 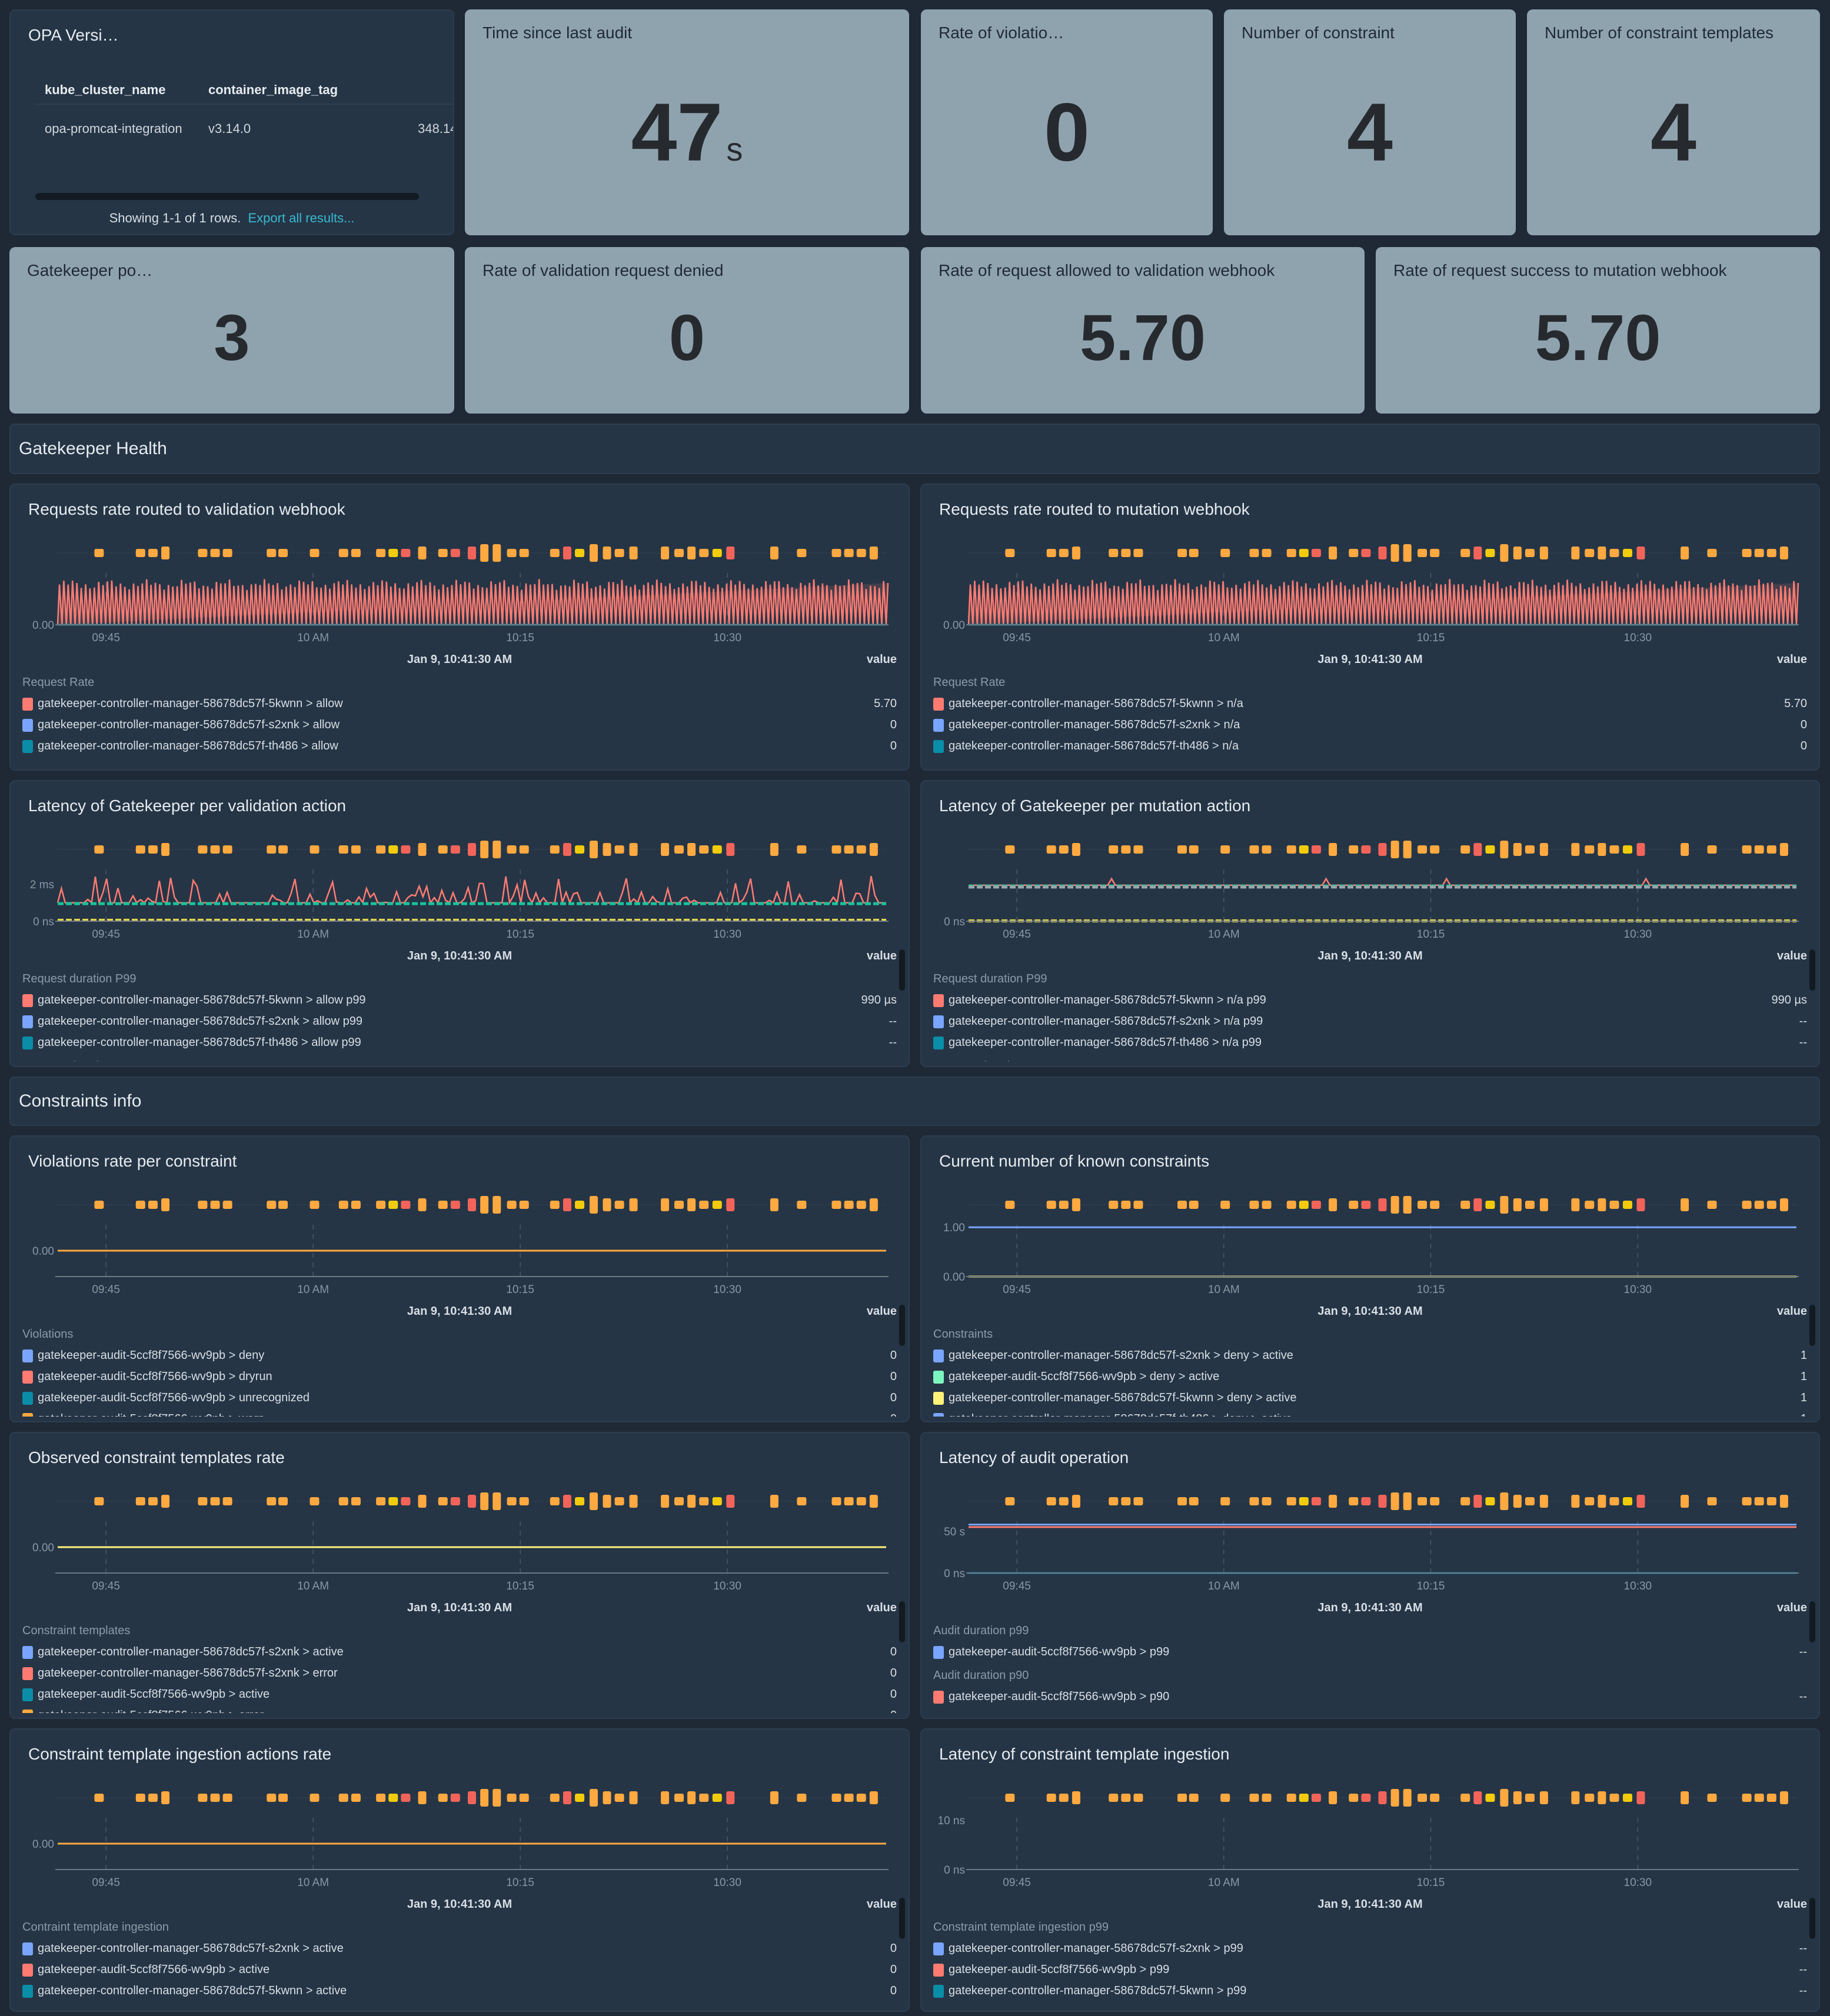 What do you see at coordinates (460, 891) in the screenshot?
I see `chart-plot: 09:45 10 AM 10:15 10:30 2 ms 0 ns` at bounding box center [460, 891].